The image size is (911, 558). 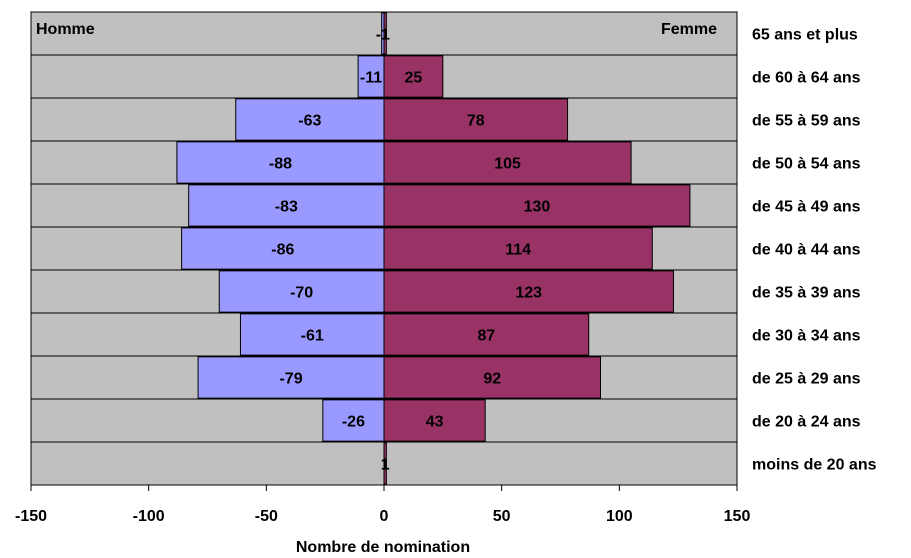 I want to click on category-label: 65 ans et plus, so click(x=805, y=35).